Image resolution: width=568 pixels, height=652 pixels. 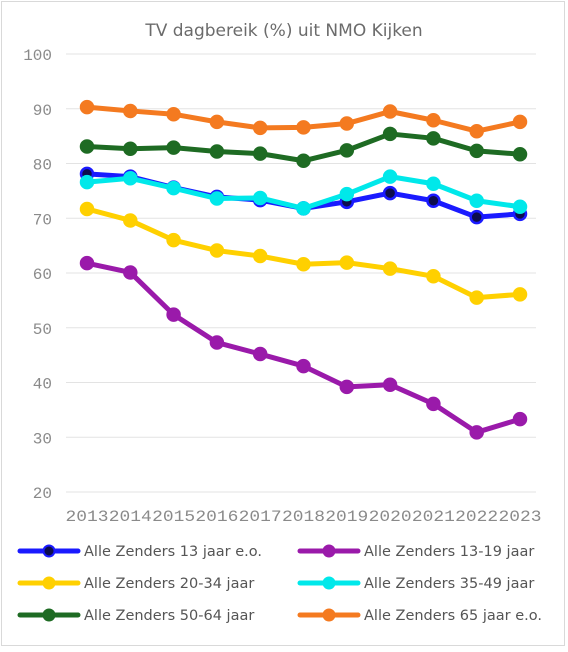 What do you see at coordinates (216, 517) in the screenshot?
I see `x-tick-label: 2016` at bounding box center [216, 517].